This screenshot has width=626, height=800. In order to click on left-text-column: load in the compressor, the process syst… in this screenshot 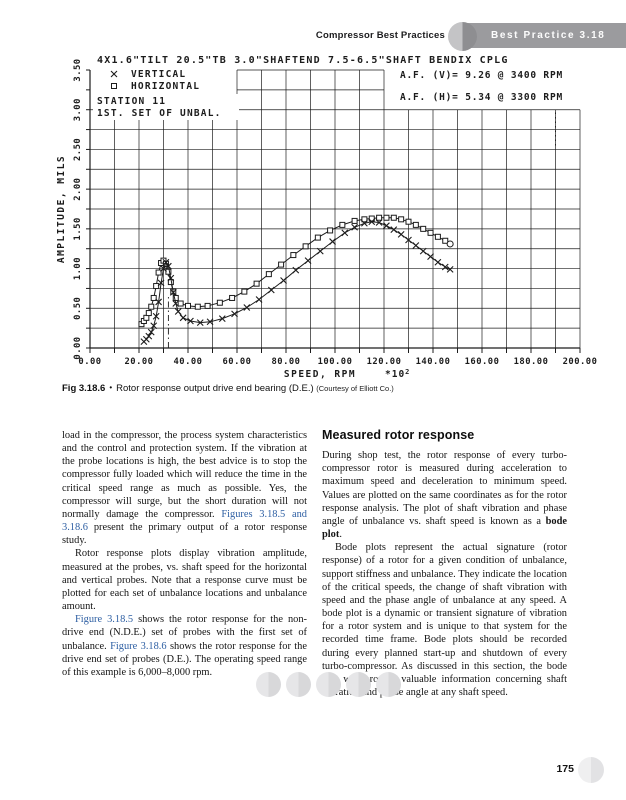, I will do `click(184, 554)`.